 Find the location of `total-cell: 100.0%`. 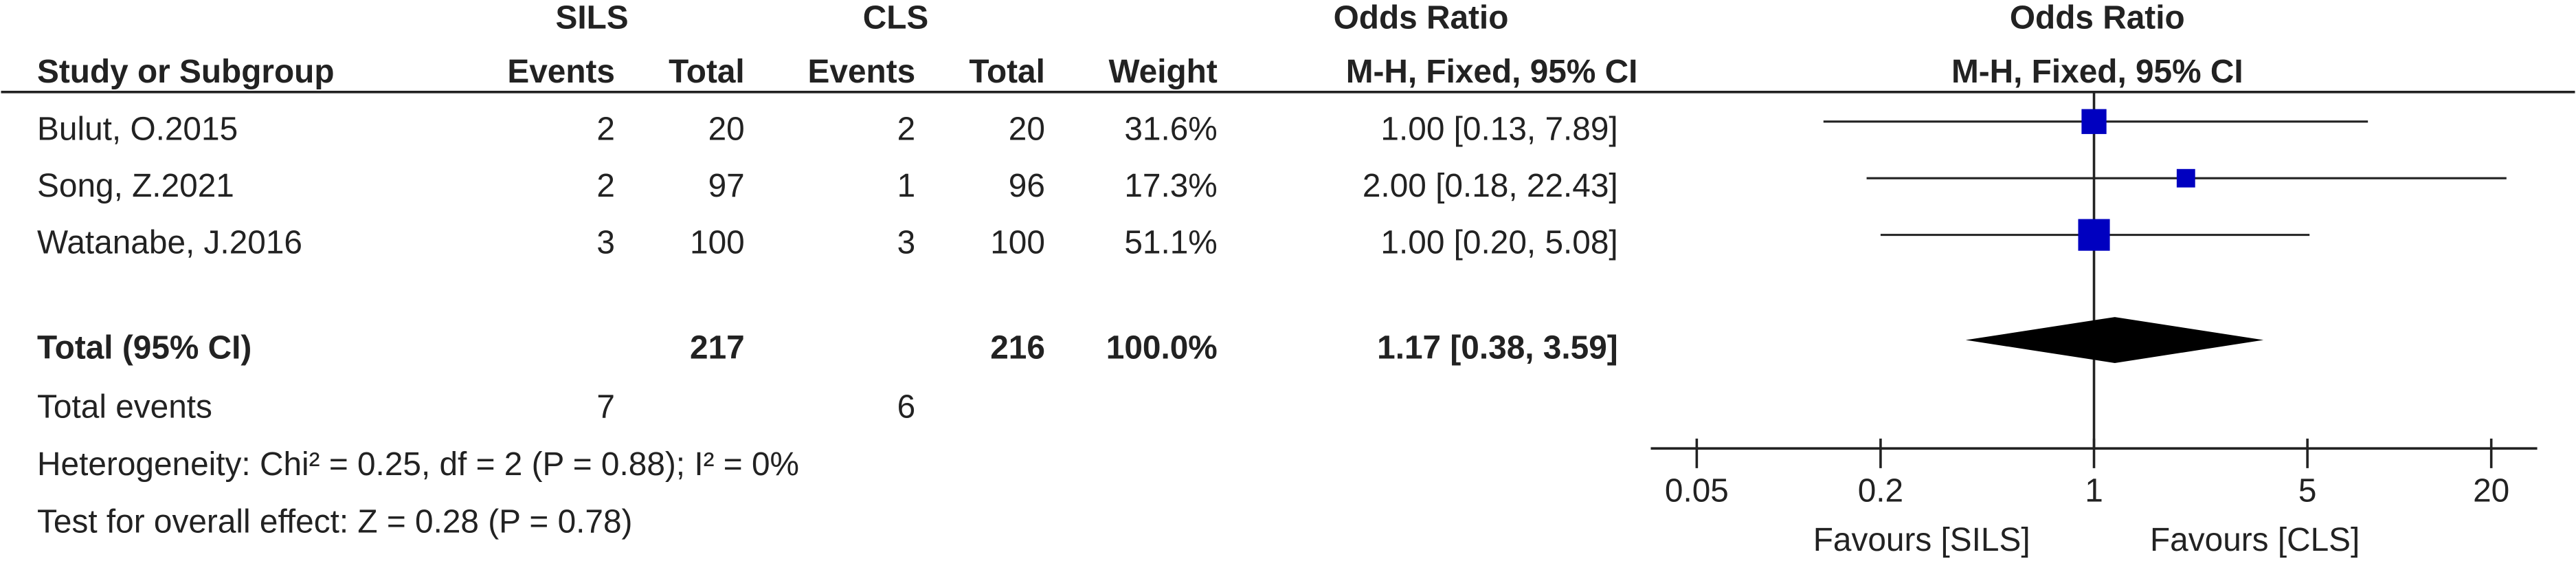

total-cell: 100.0% is located at coordinates (1162, 348).